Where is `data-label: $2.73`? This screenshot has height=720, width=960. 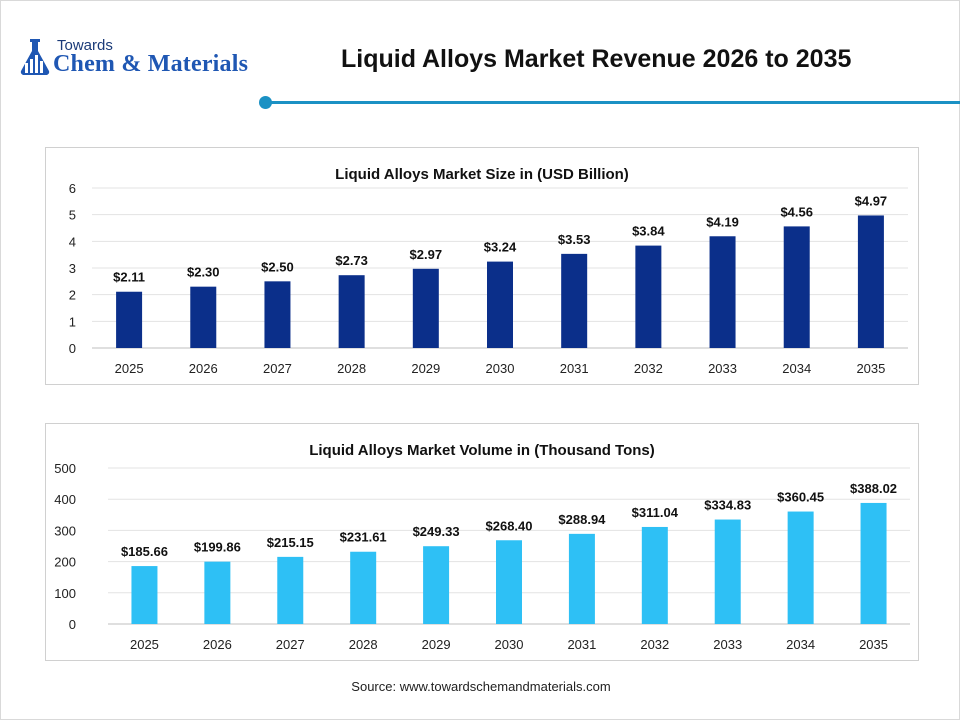 data-label: $2.73 is located at coordinates (351, 260).